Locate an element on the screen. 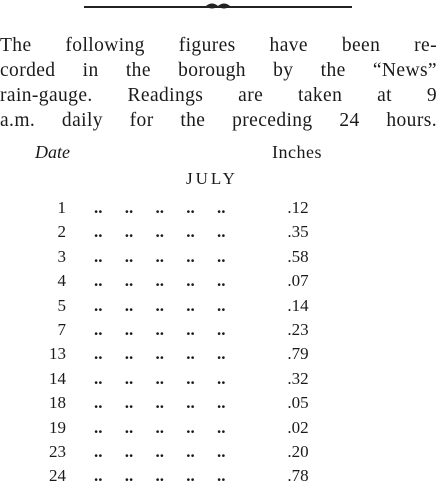 The width and height of the screenshot is (437, 504). intro-line-1: The following figures have been re- is located at coordinates (218, 45).